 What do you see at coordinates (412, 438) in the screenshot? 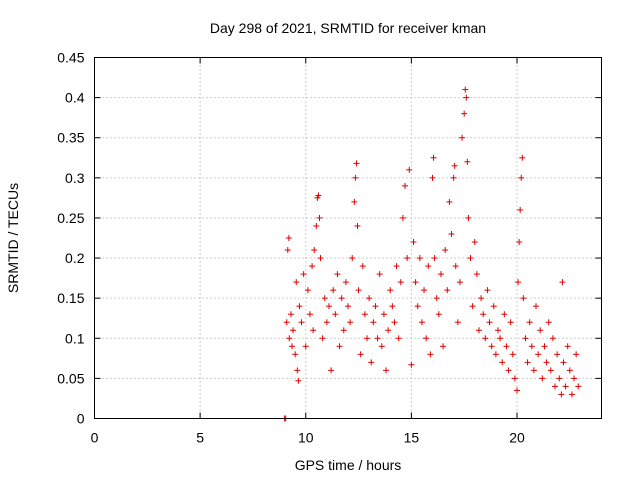
I see `x-tick-label: 15` at bounding box center [412, 438].